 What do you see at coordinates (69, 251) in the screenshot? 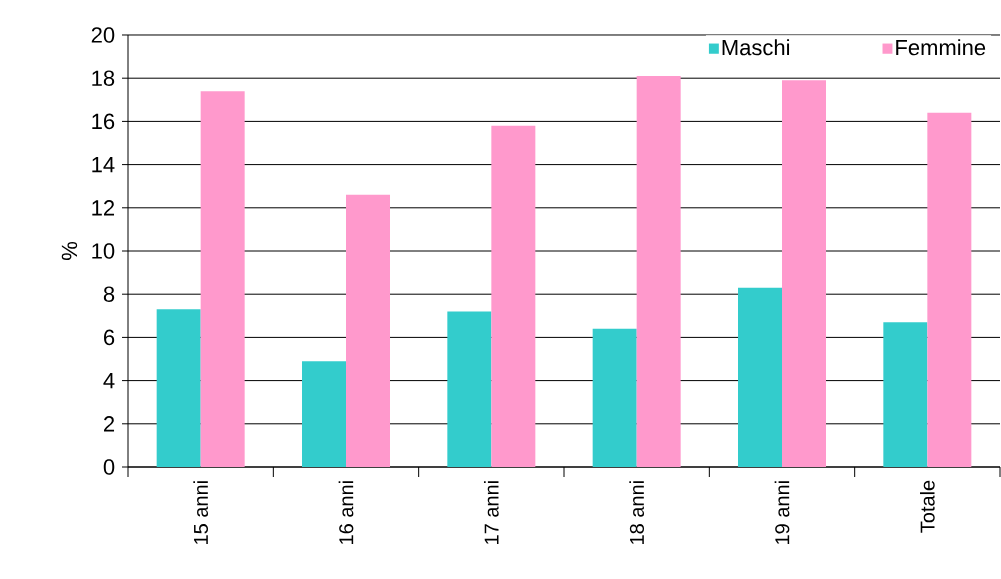
I see `y-axis-title: %` at bounding box center [69, 251].